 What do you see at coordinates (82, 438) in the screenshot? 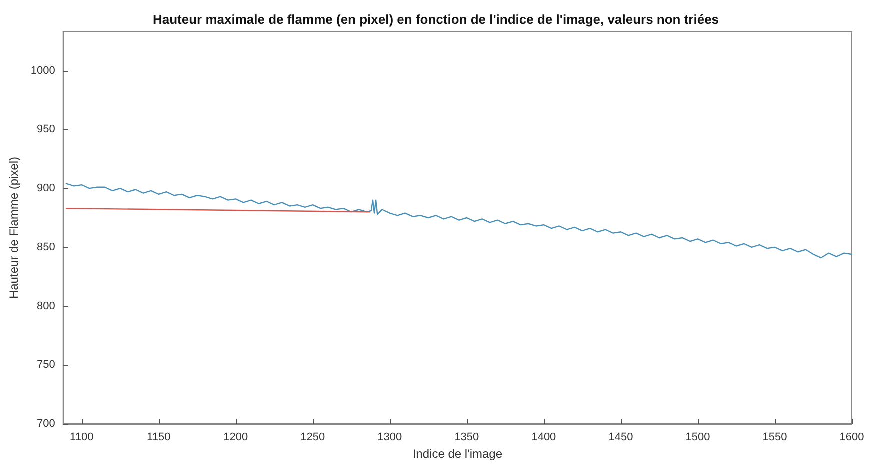
I see `x-tick-label: 1100` at bounding box center [82, 438].